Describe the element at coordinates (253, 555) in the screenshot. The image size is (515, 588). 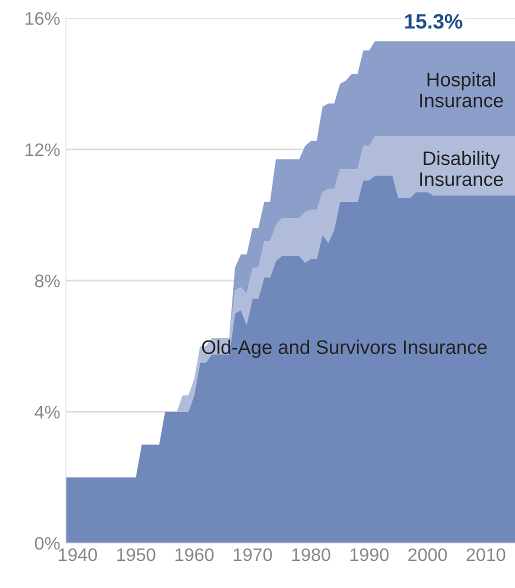
I see `x-tick-label: 1970` at that location.